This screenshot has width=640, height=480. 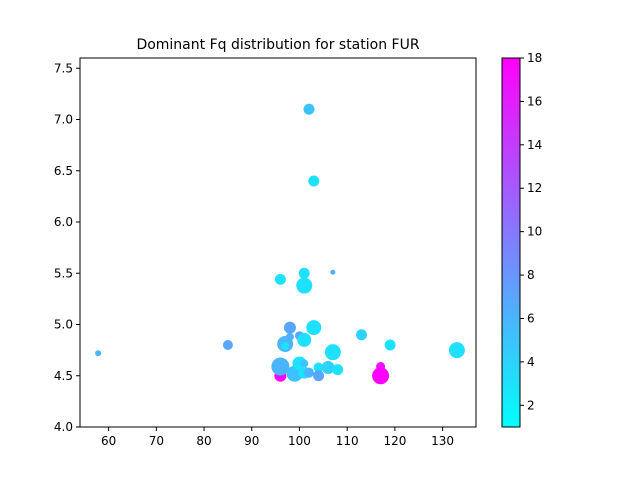 I want to click on colorbar-axis: 2 4 6 8 10 12 14 16 18, so click(x=531, y=231).